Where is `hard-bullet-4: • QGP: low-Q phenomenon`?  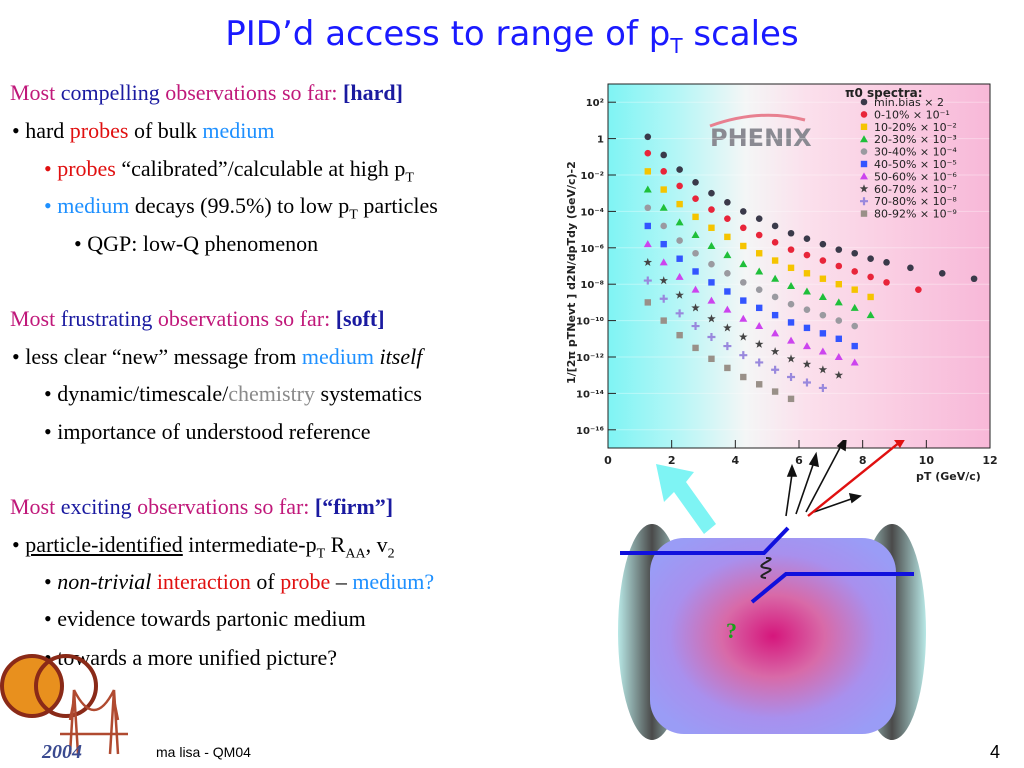 hard-bullet-4: • QGP: low-Q phenomenon is located at coordinates (196, 243).